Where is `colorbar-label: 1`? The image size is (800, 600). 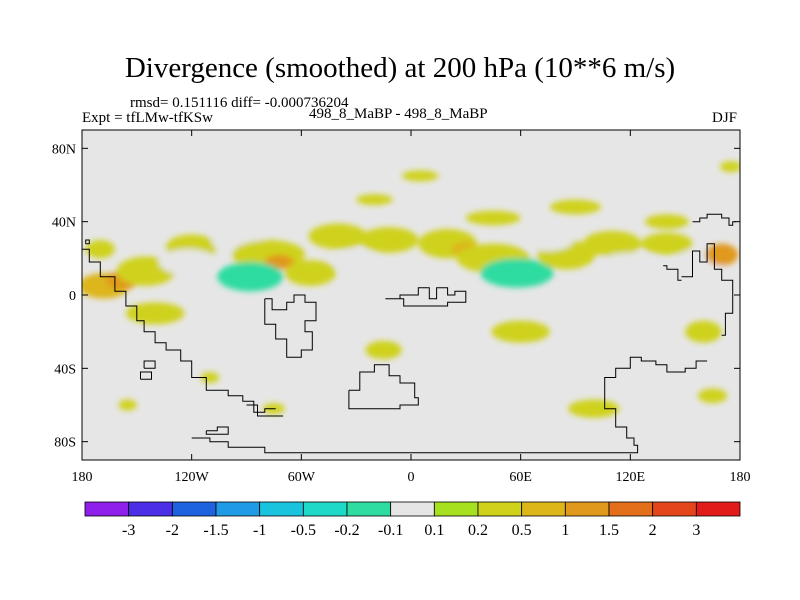
colorbar-label: 1 is located at coordinates (565, 530).